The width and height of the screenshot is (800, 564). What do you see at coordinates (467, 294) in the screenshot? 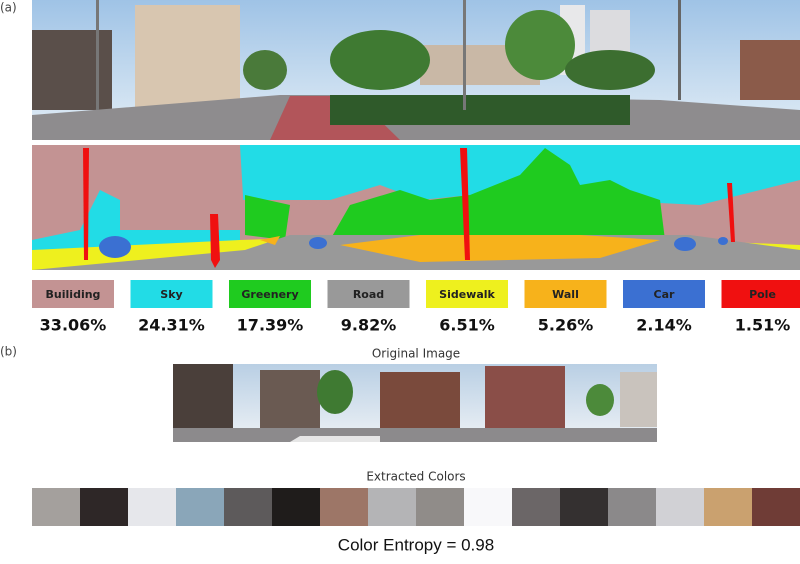
I see `class-name: Sidewalk` at bounding box center [467, 294].